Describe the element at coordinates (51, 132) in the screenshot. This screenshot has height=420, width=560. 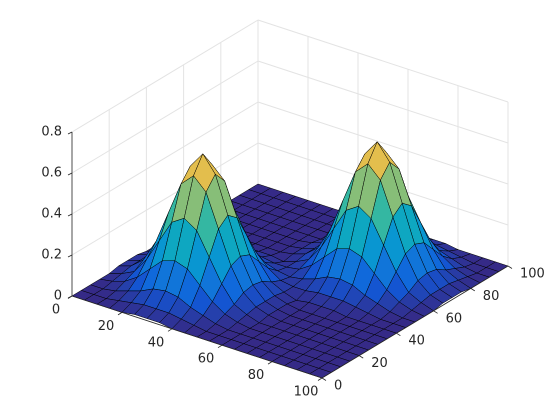
I see `z-tick-label: 0.8` at that location.